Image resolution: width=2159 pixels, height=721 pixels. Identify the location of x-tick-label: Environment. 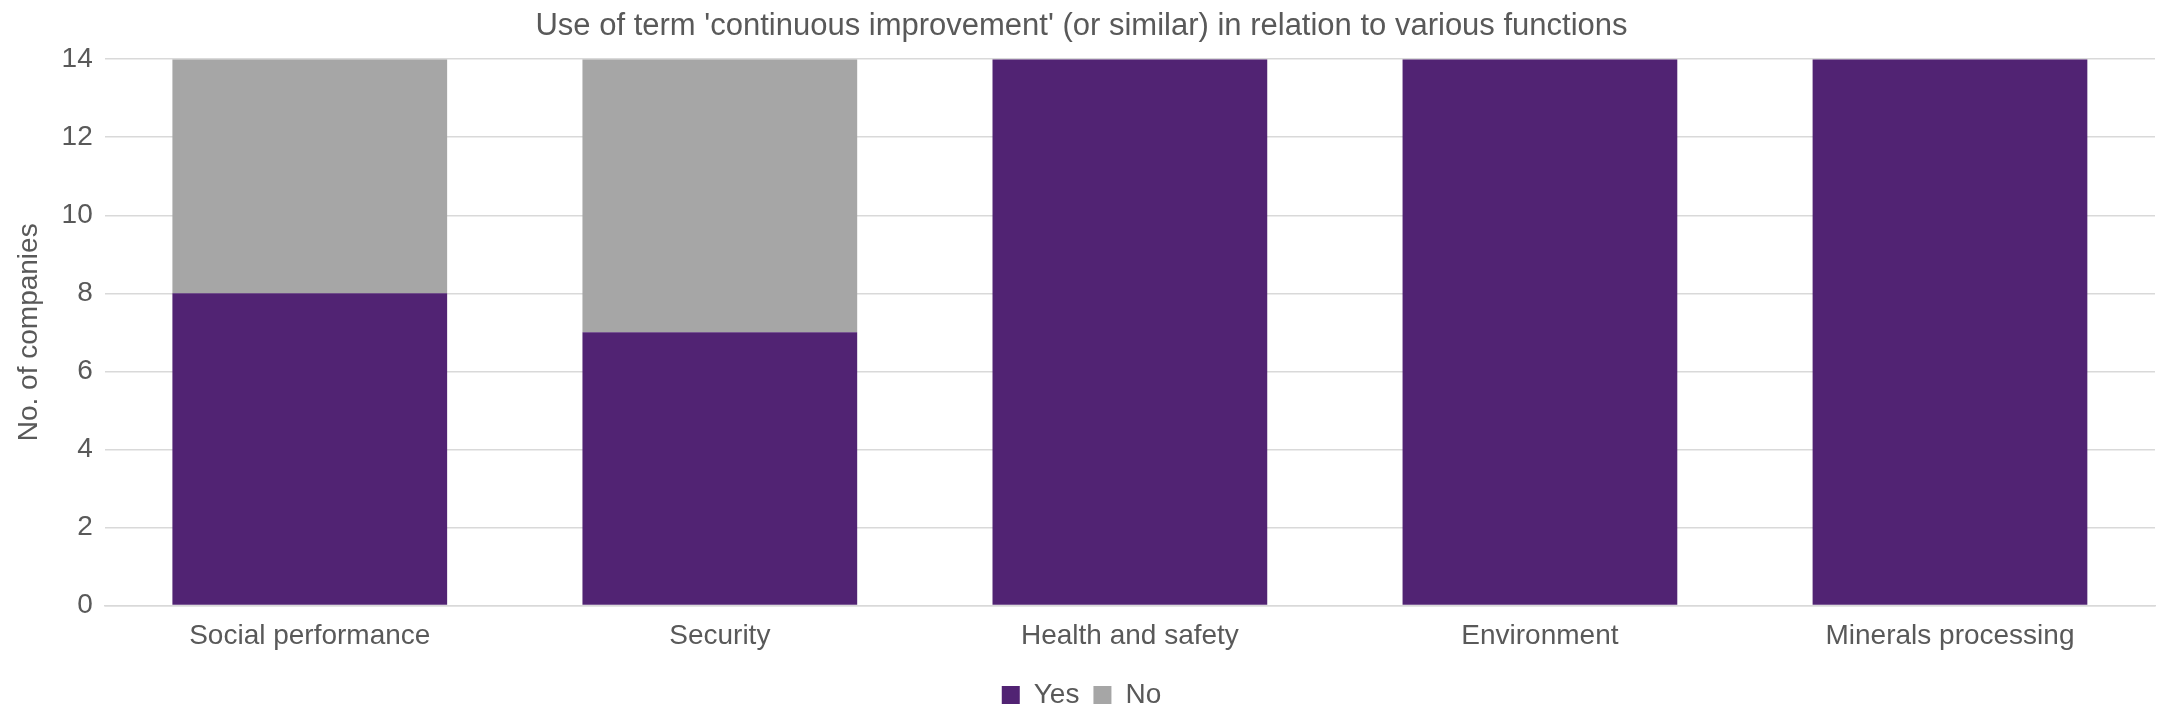
(1540, 634).